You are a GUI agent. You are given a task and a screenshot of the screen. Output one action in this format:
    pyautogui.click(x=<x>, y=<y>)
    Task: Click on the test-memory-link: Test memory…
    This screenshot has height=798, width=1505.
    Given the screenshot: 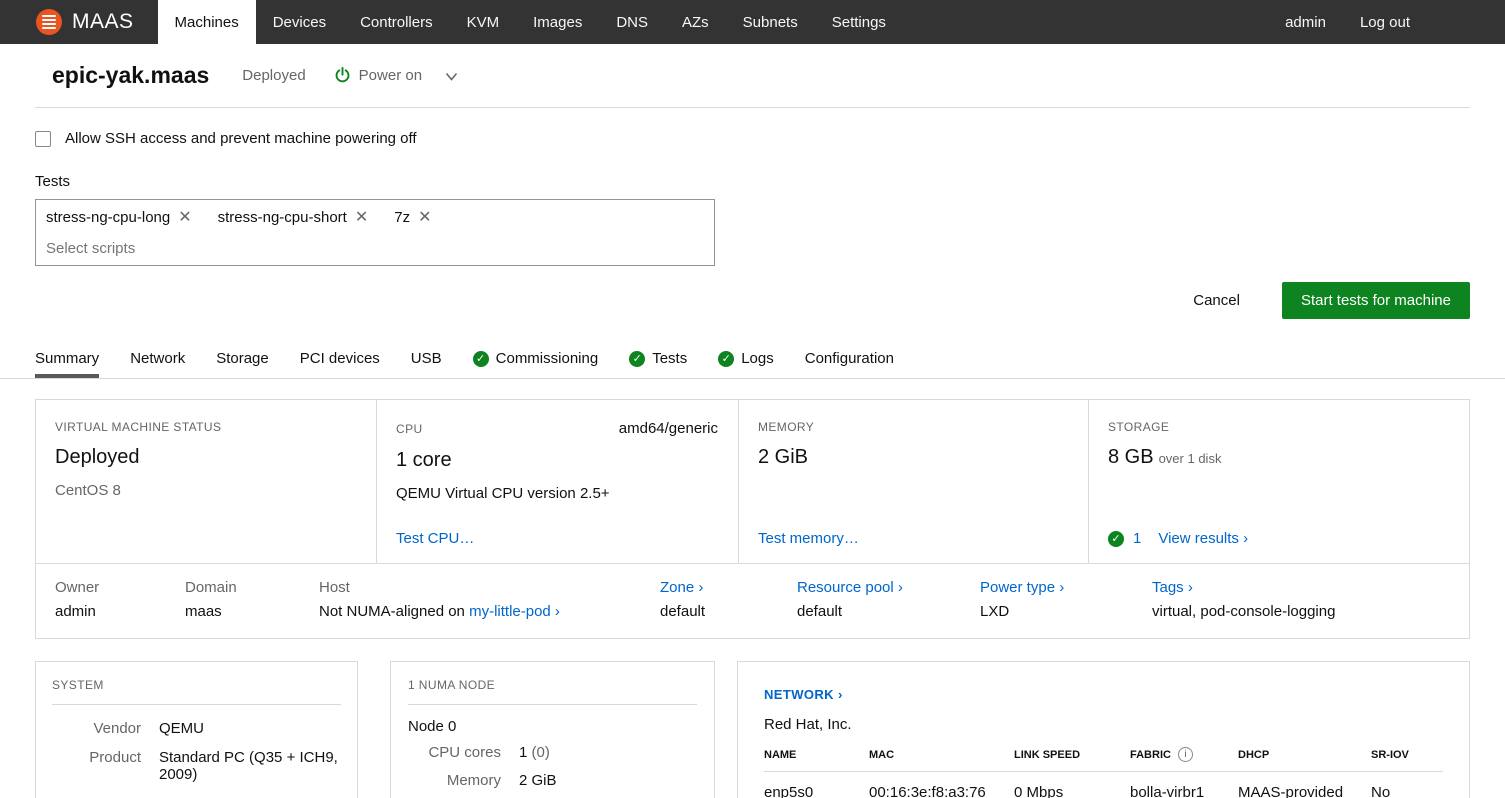 What is the action you would take?
    pyautogui.click(x=808, y=538)
    